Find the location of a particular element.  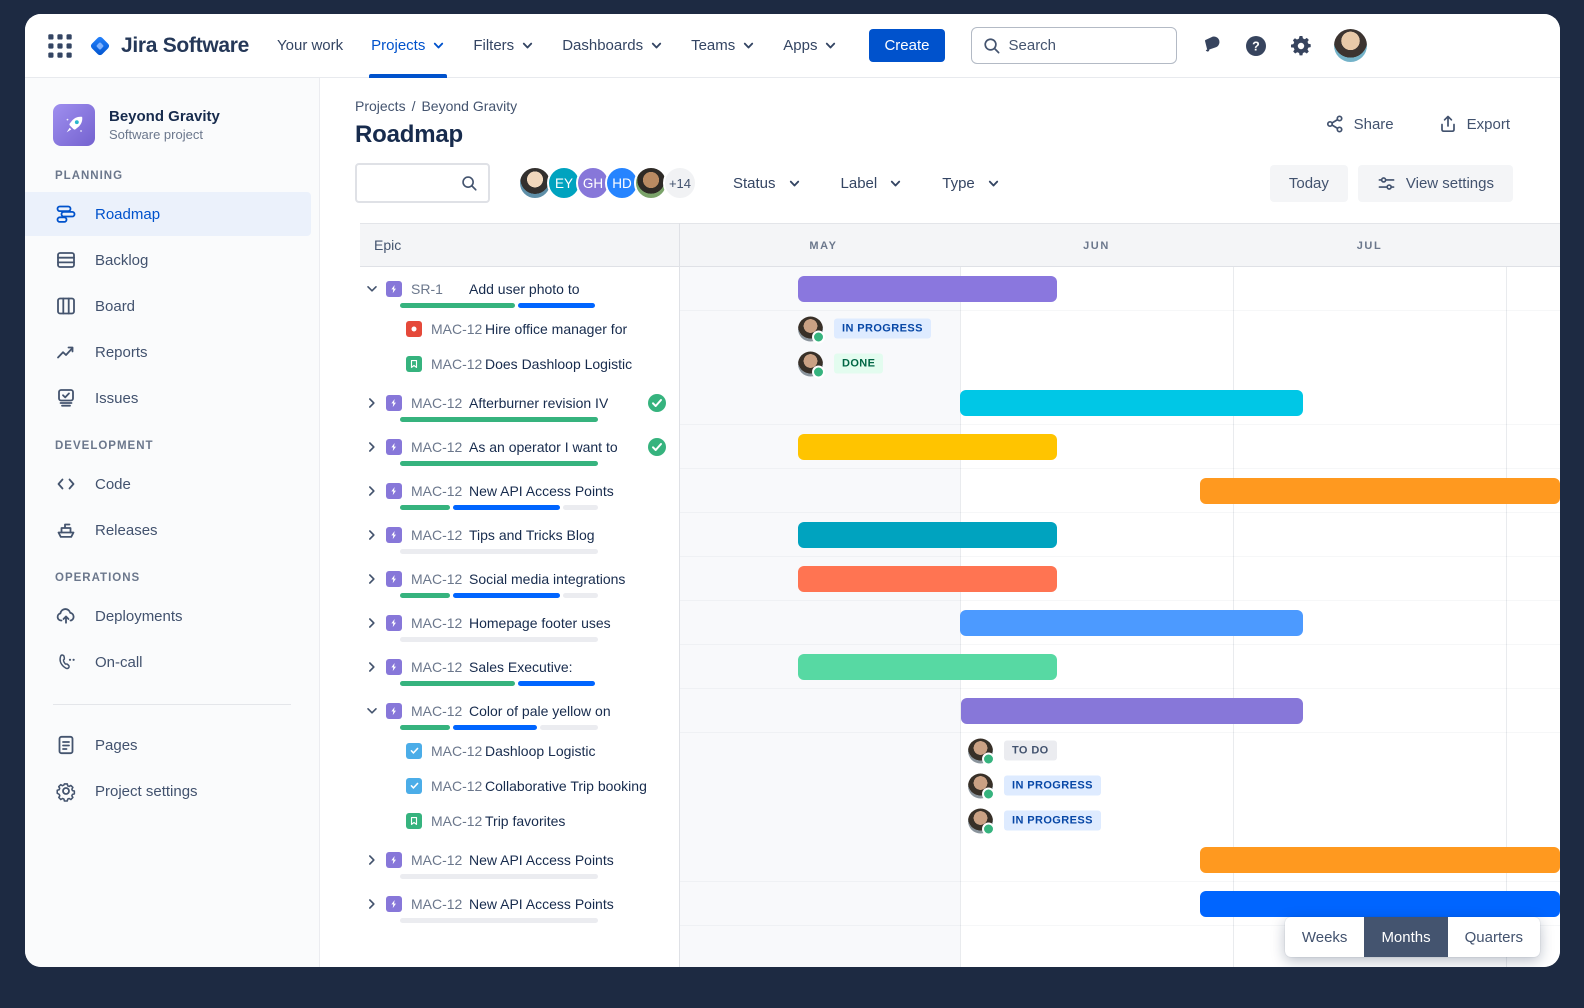

user-avatar is located at coordinates (1350, 45).